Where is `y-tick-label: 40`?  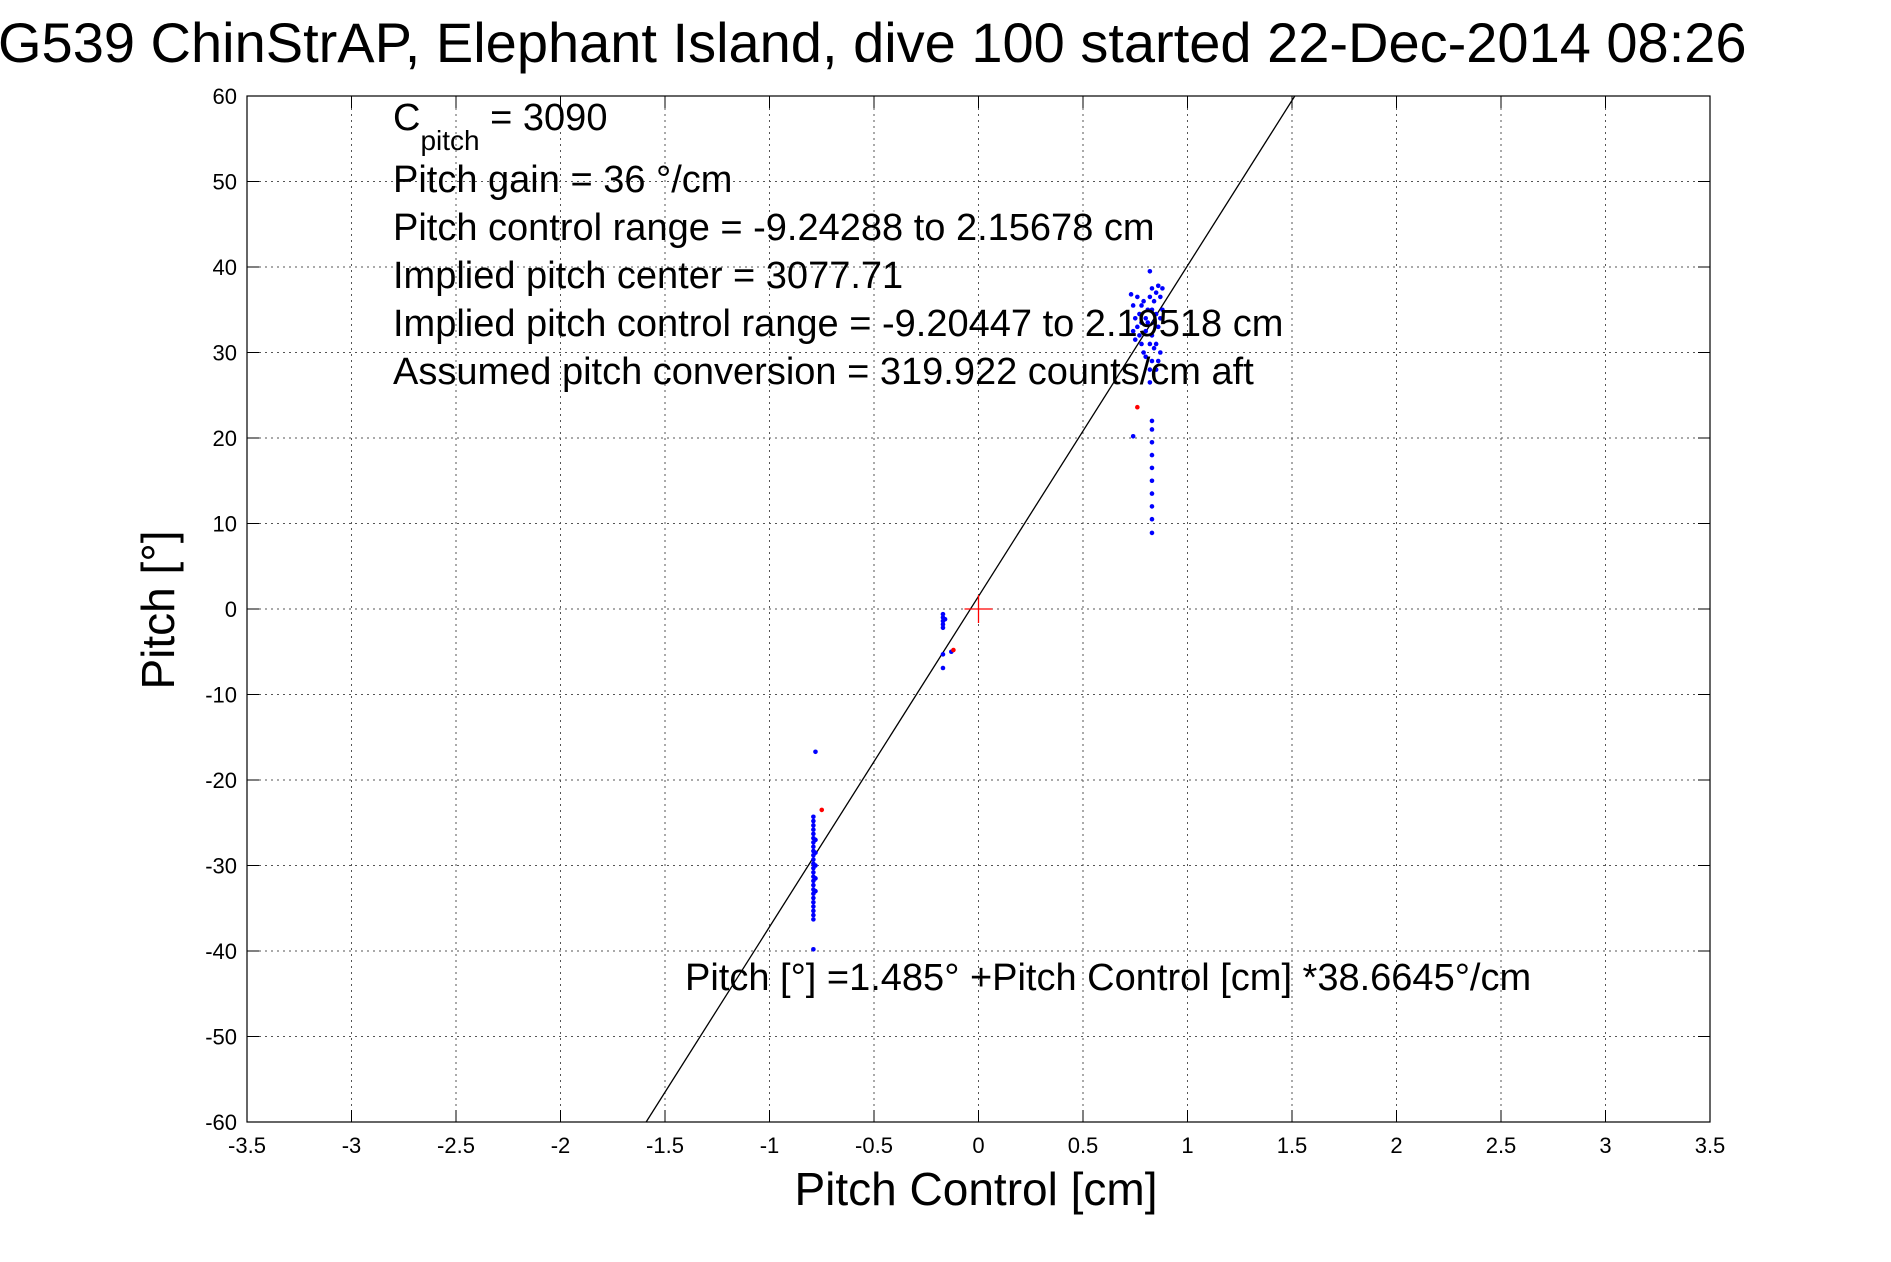 y-tick-label: 40 is located at coordinates (225, 267).